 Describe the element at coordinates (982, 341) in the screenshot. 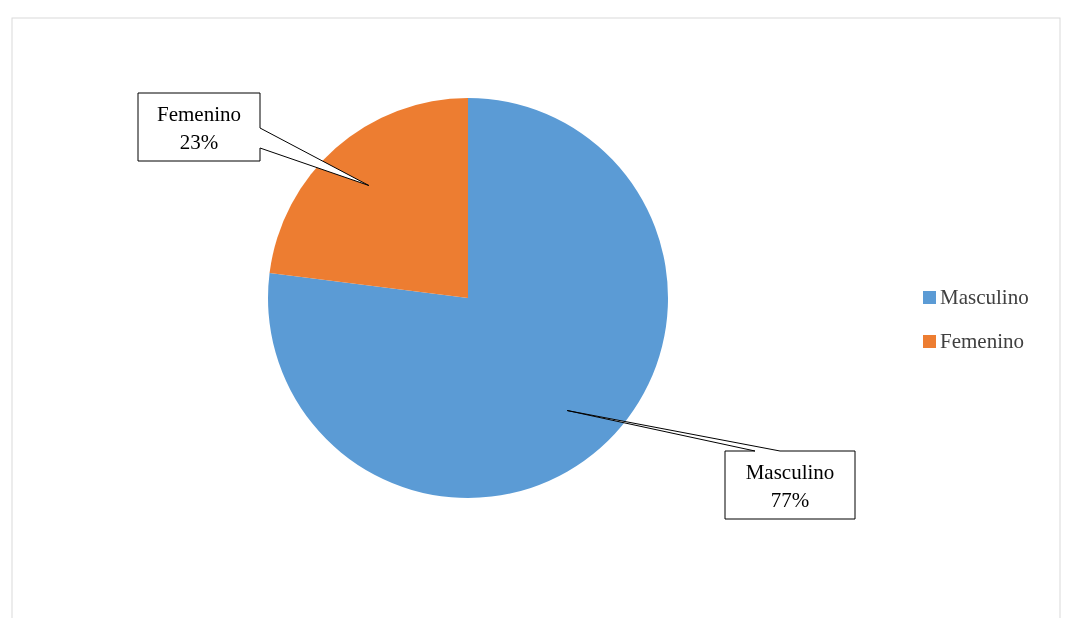

I see `legend-label: Femenino` at that location.